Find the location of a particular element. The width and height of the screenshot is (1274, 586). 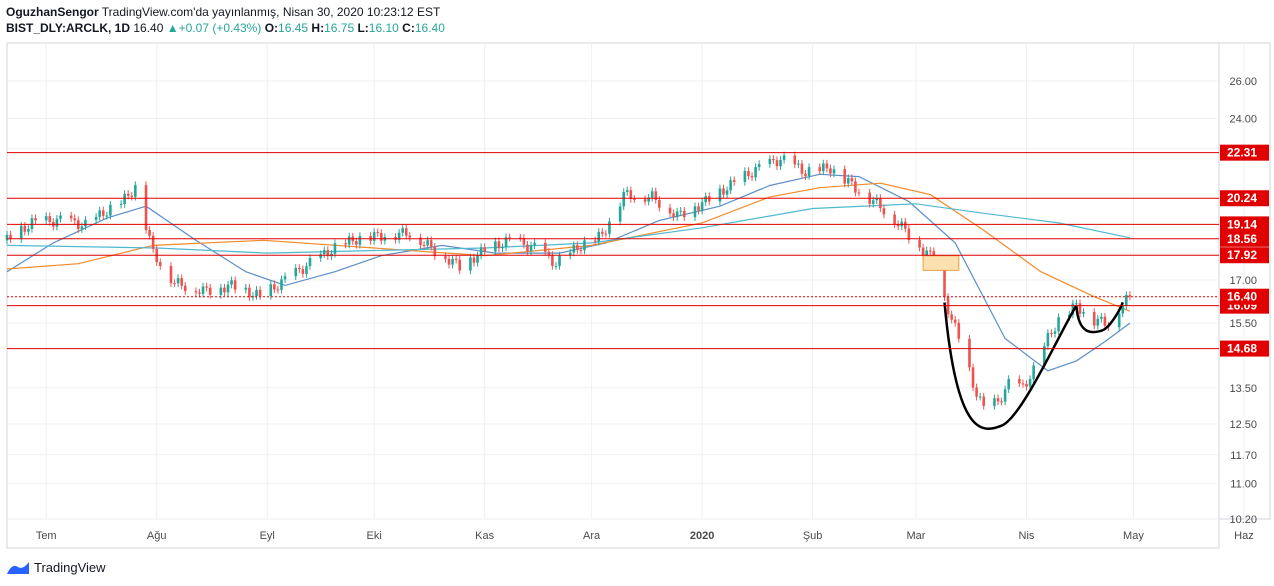

high-label: H: is located at coordinates (318, 28).